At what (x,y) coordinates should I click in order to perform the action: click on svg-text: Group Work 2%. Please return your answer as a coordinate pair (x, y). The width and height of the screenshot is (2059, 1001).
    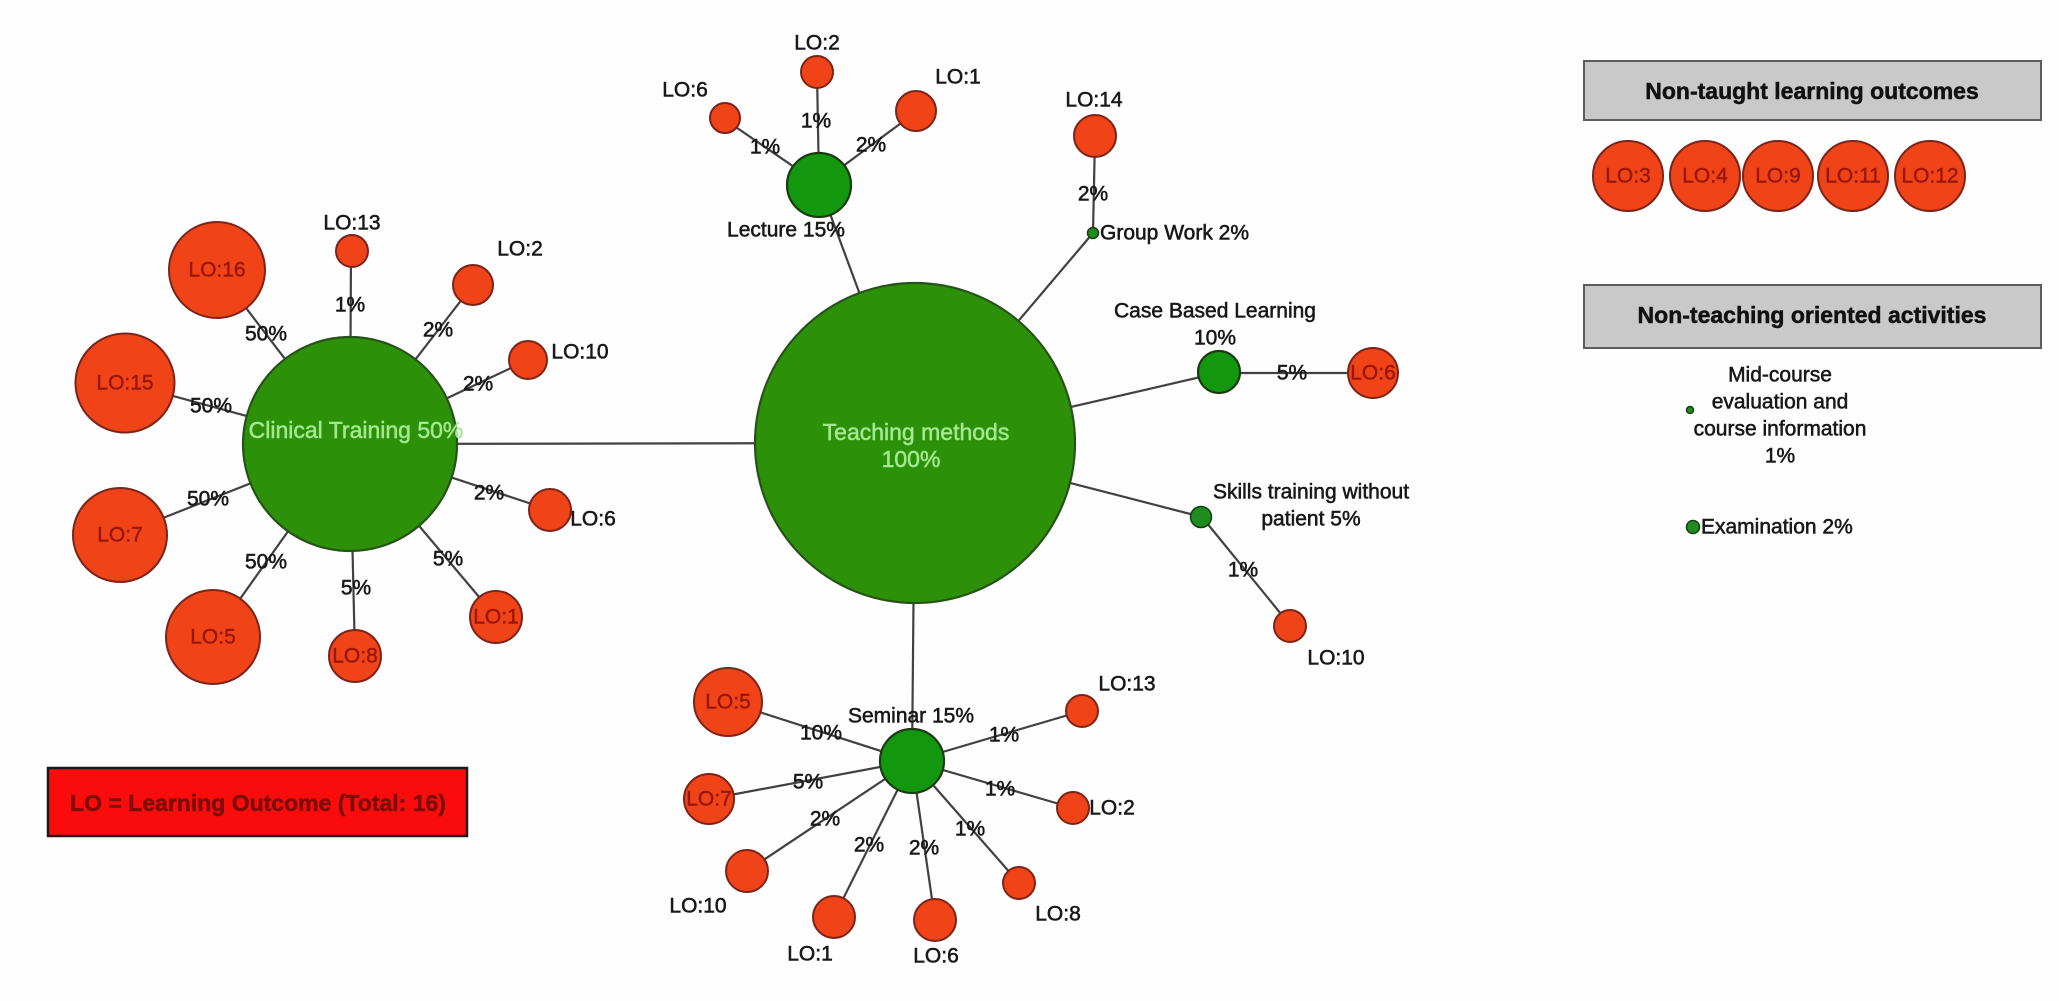
    Looking at the image, I should click on (1174, 233).